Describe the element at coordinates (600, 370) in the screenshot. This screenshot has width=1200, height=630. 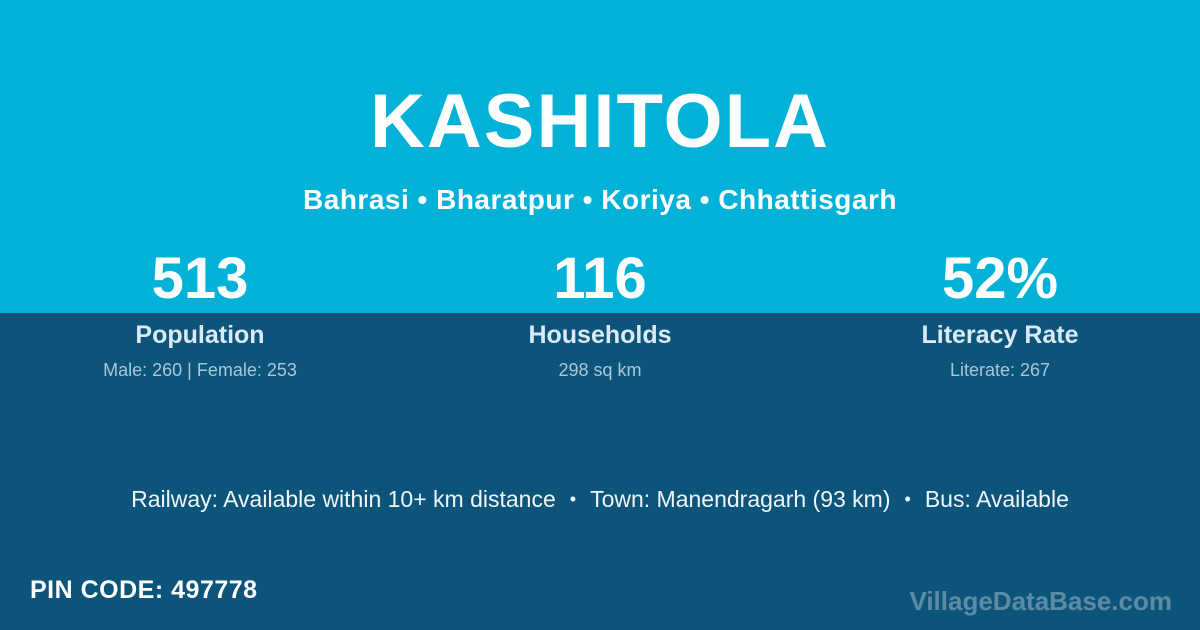
I see `households-detail: 298 sq km` at that location.